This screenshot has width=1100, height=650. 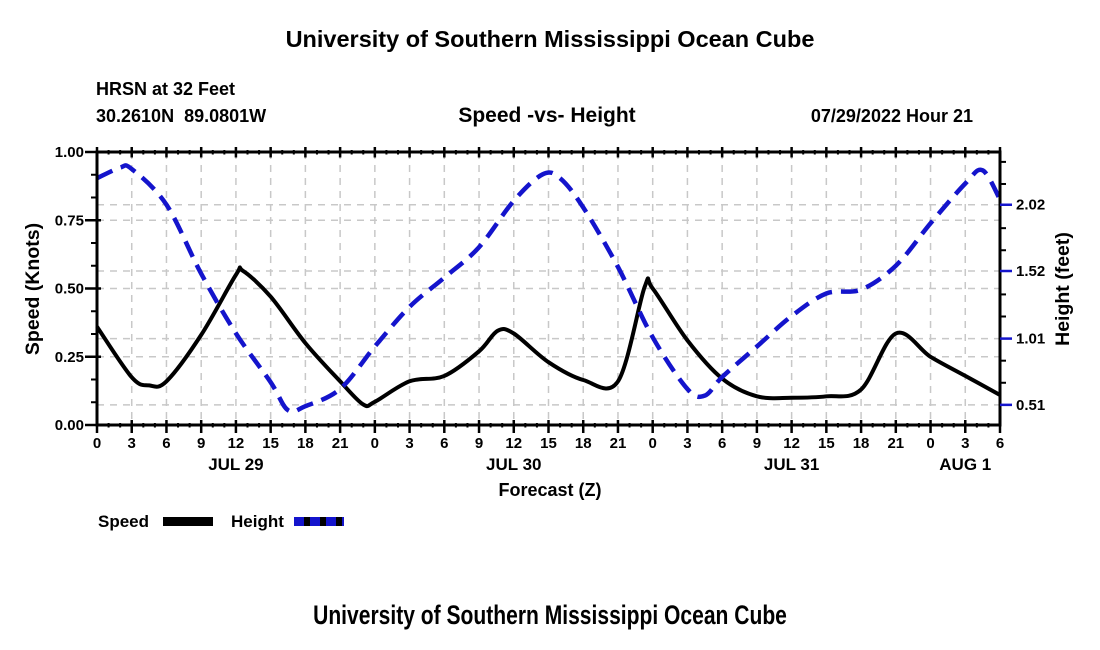 What do you see at coordinates (1030, 339) in the screenshot?
I see `y-right-tick-label: 1.01` at bounding box center [1030, 339].